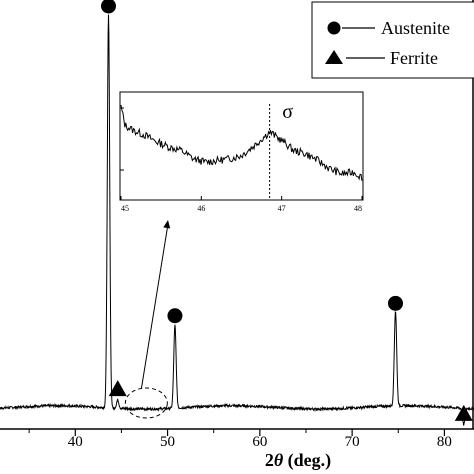 This screenshot has width=474, height=474. I want to click on inset-chart: 45 46 47 48 σ, so click(241, 152).